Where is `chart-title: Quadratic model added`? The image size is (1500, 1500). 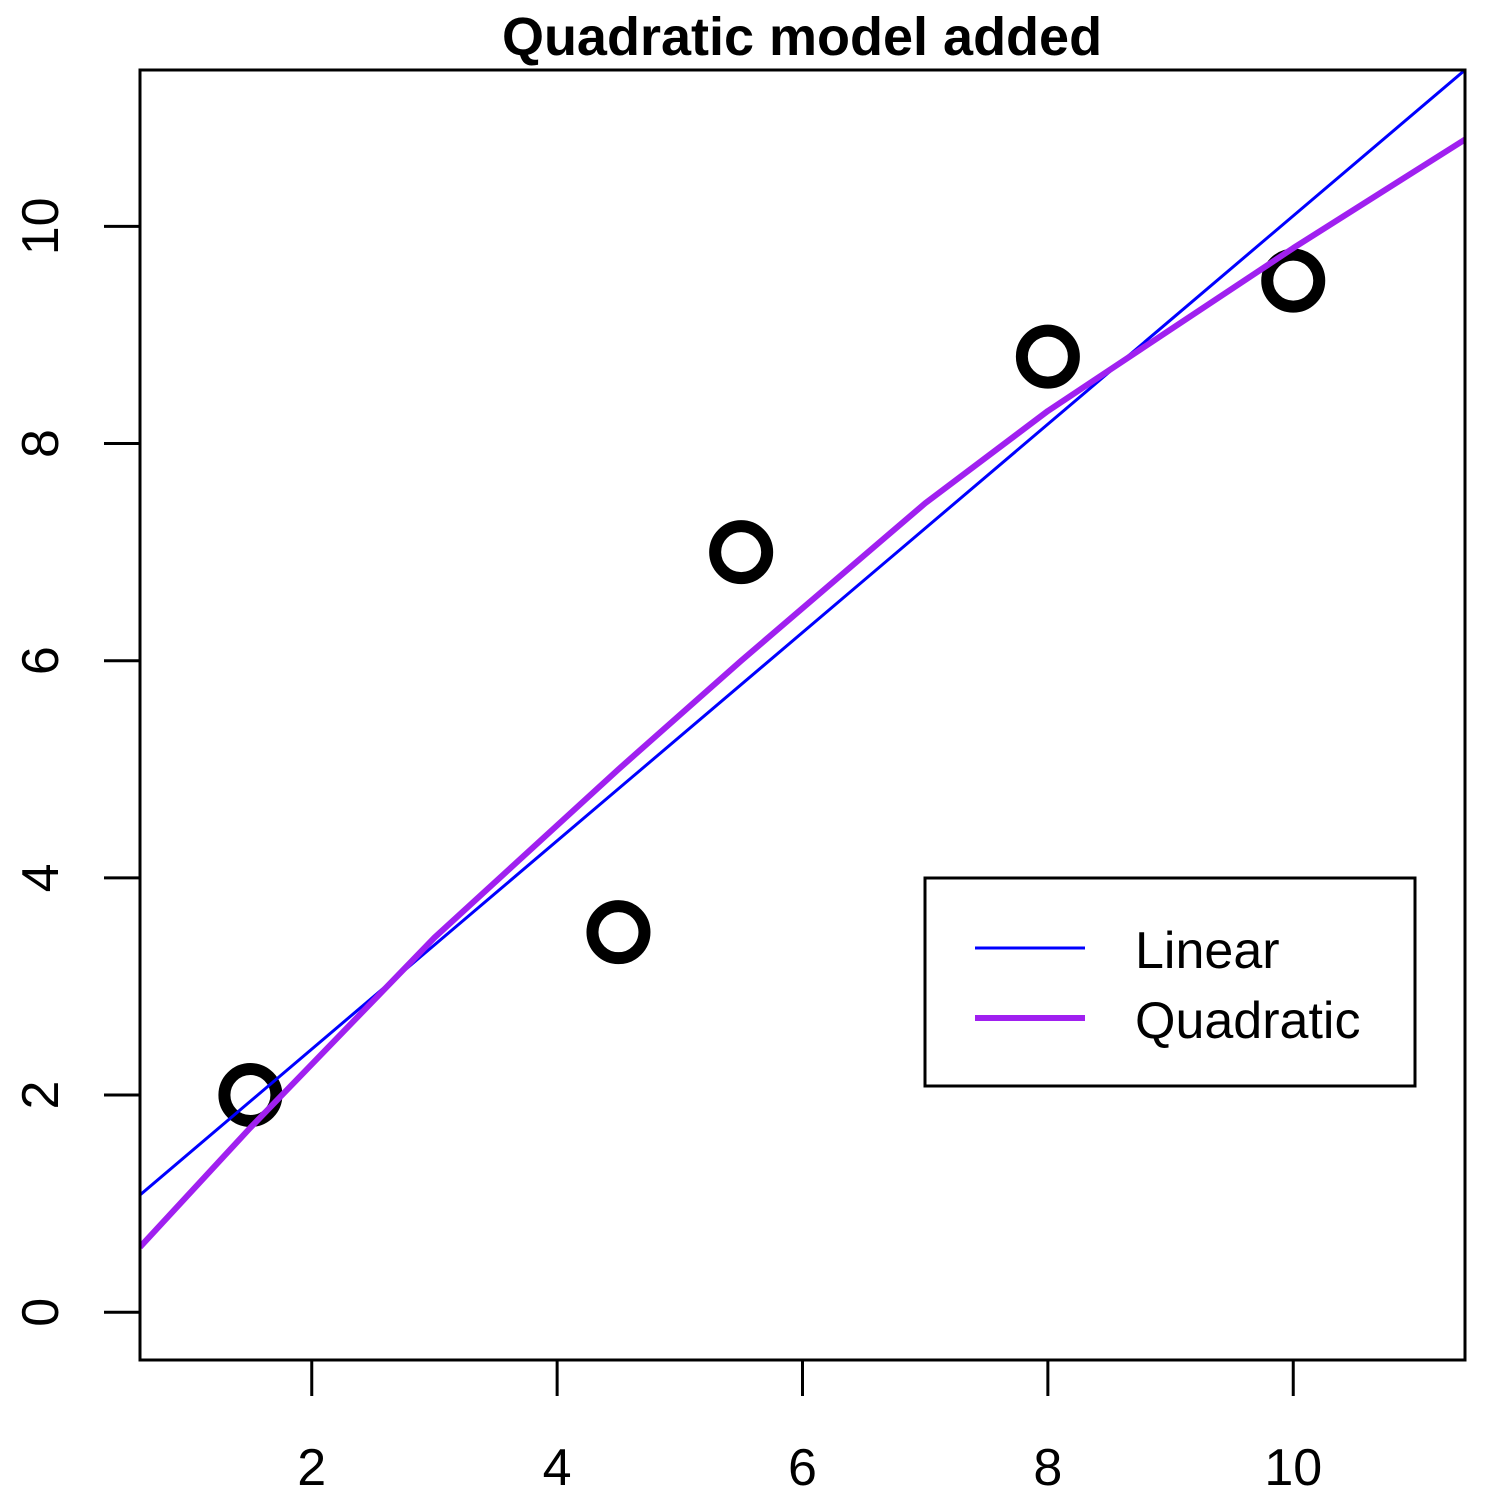
chart-title: Quadratic model added is located at coordinates (802, 37).